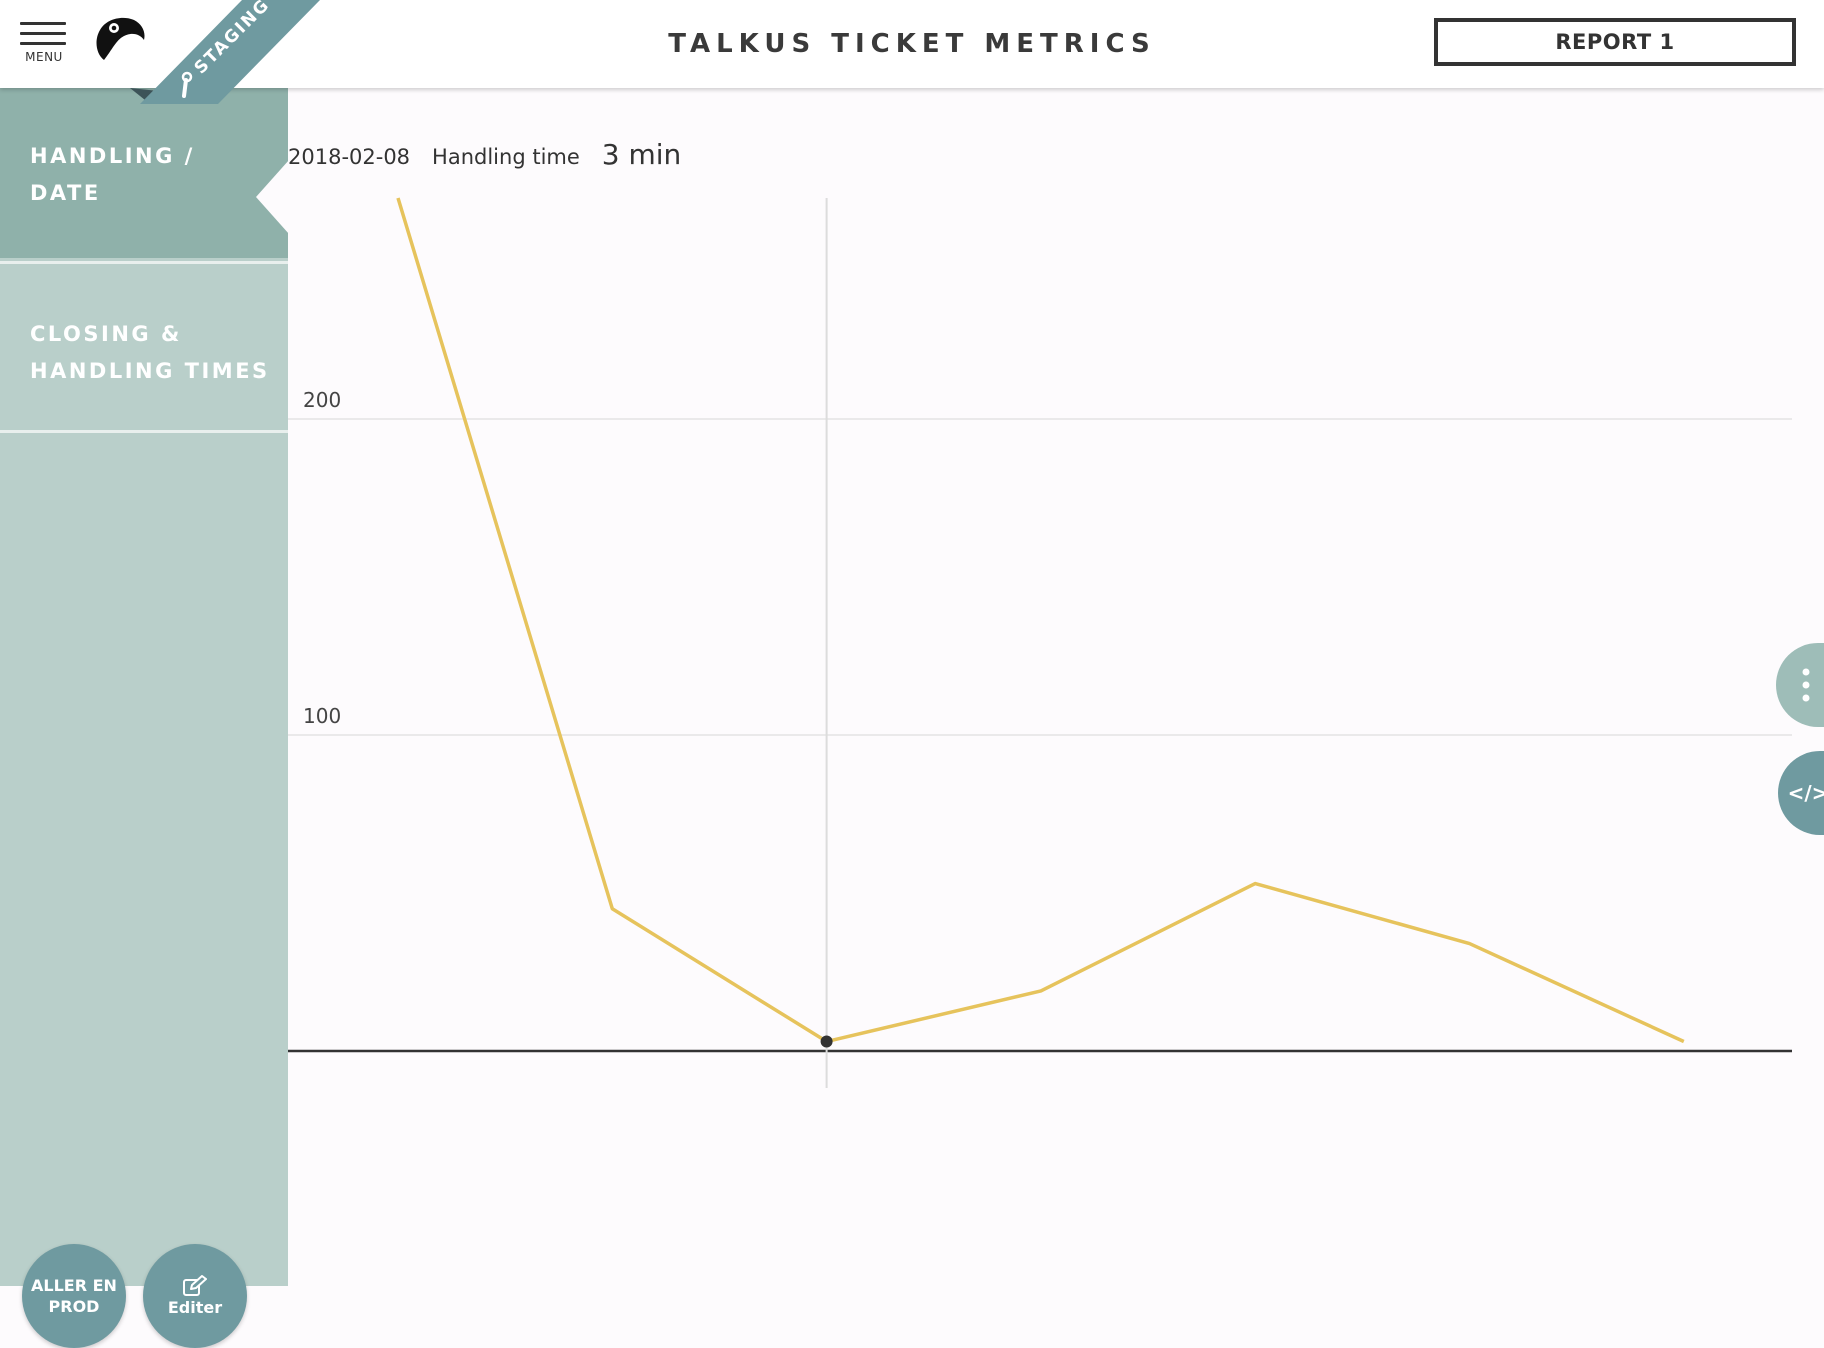 The image size is (1824, 1348). I want to click on sidebar-item-label: DATE, so click(65, 193).